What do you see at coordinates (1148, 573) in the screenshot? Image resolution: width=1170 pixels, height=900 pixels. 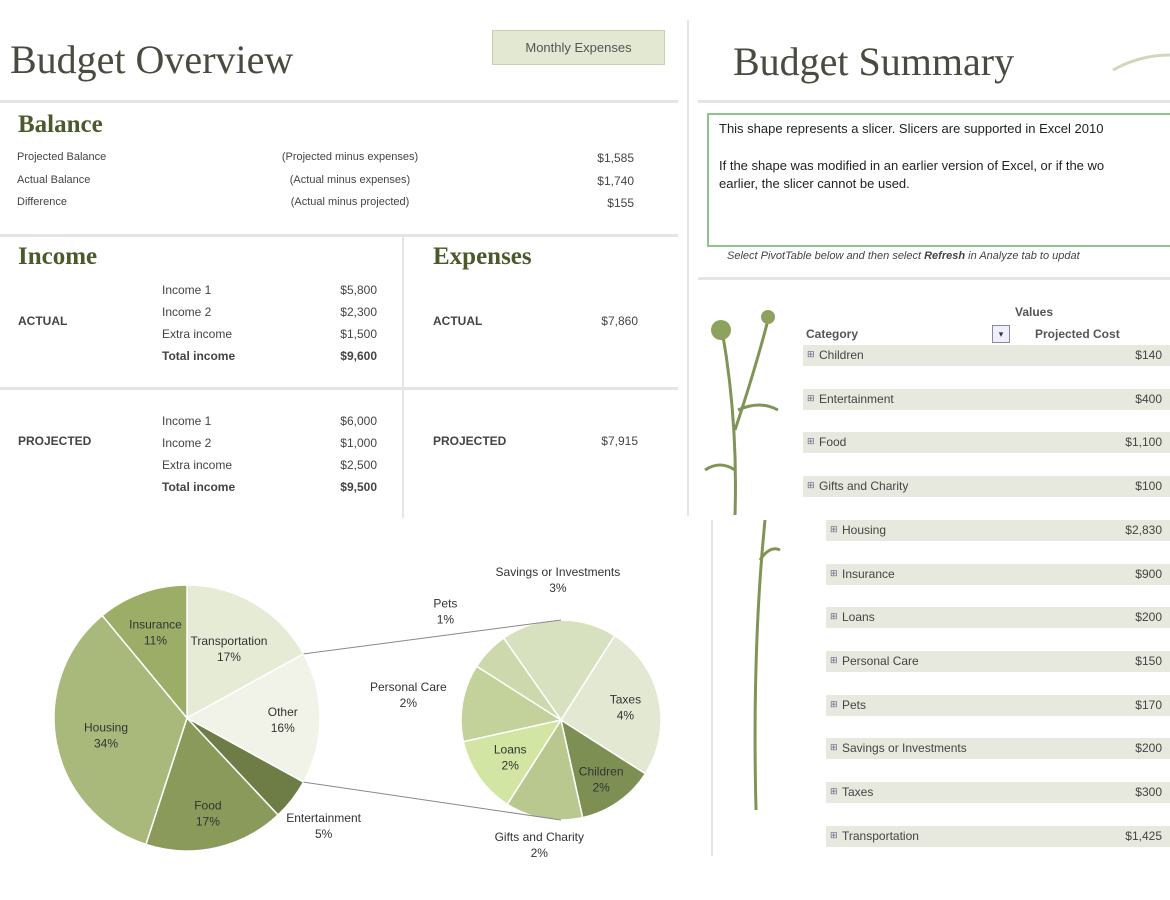 I see `pivot-value: $900` at bounding box center [1148, 573].